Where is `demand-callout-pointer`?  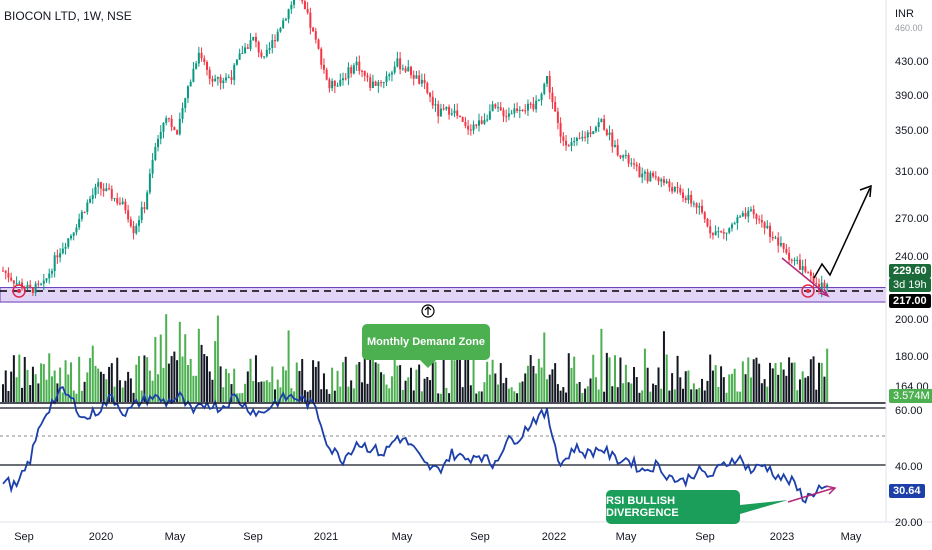 demand-callout-pointer is located at coordinates (428, 364).